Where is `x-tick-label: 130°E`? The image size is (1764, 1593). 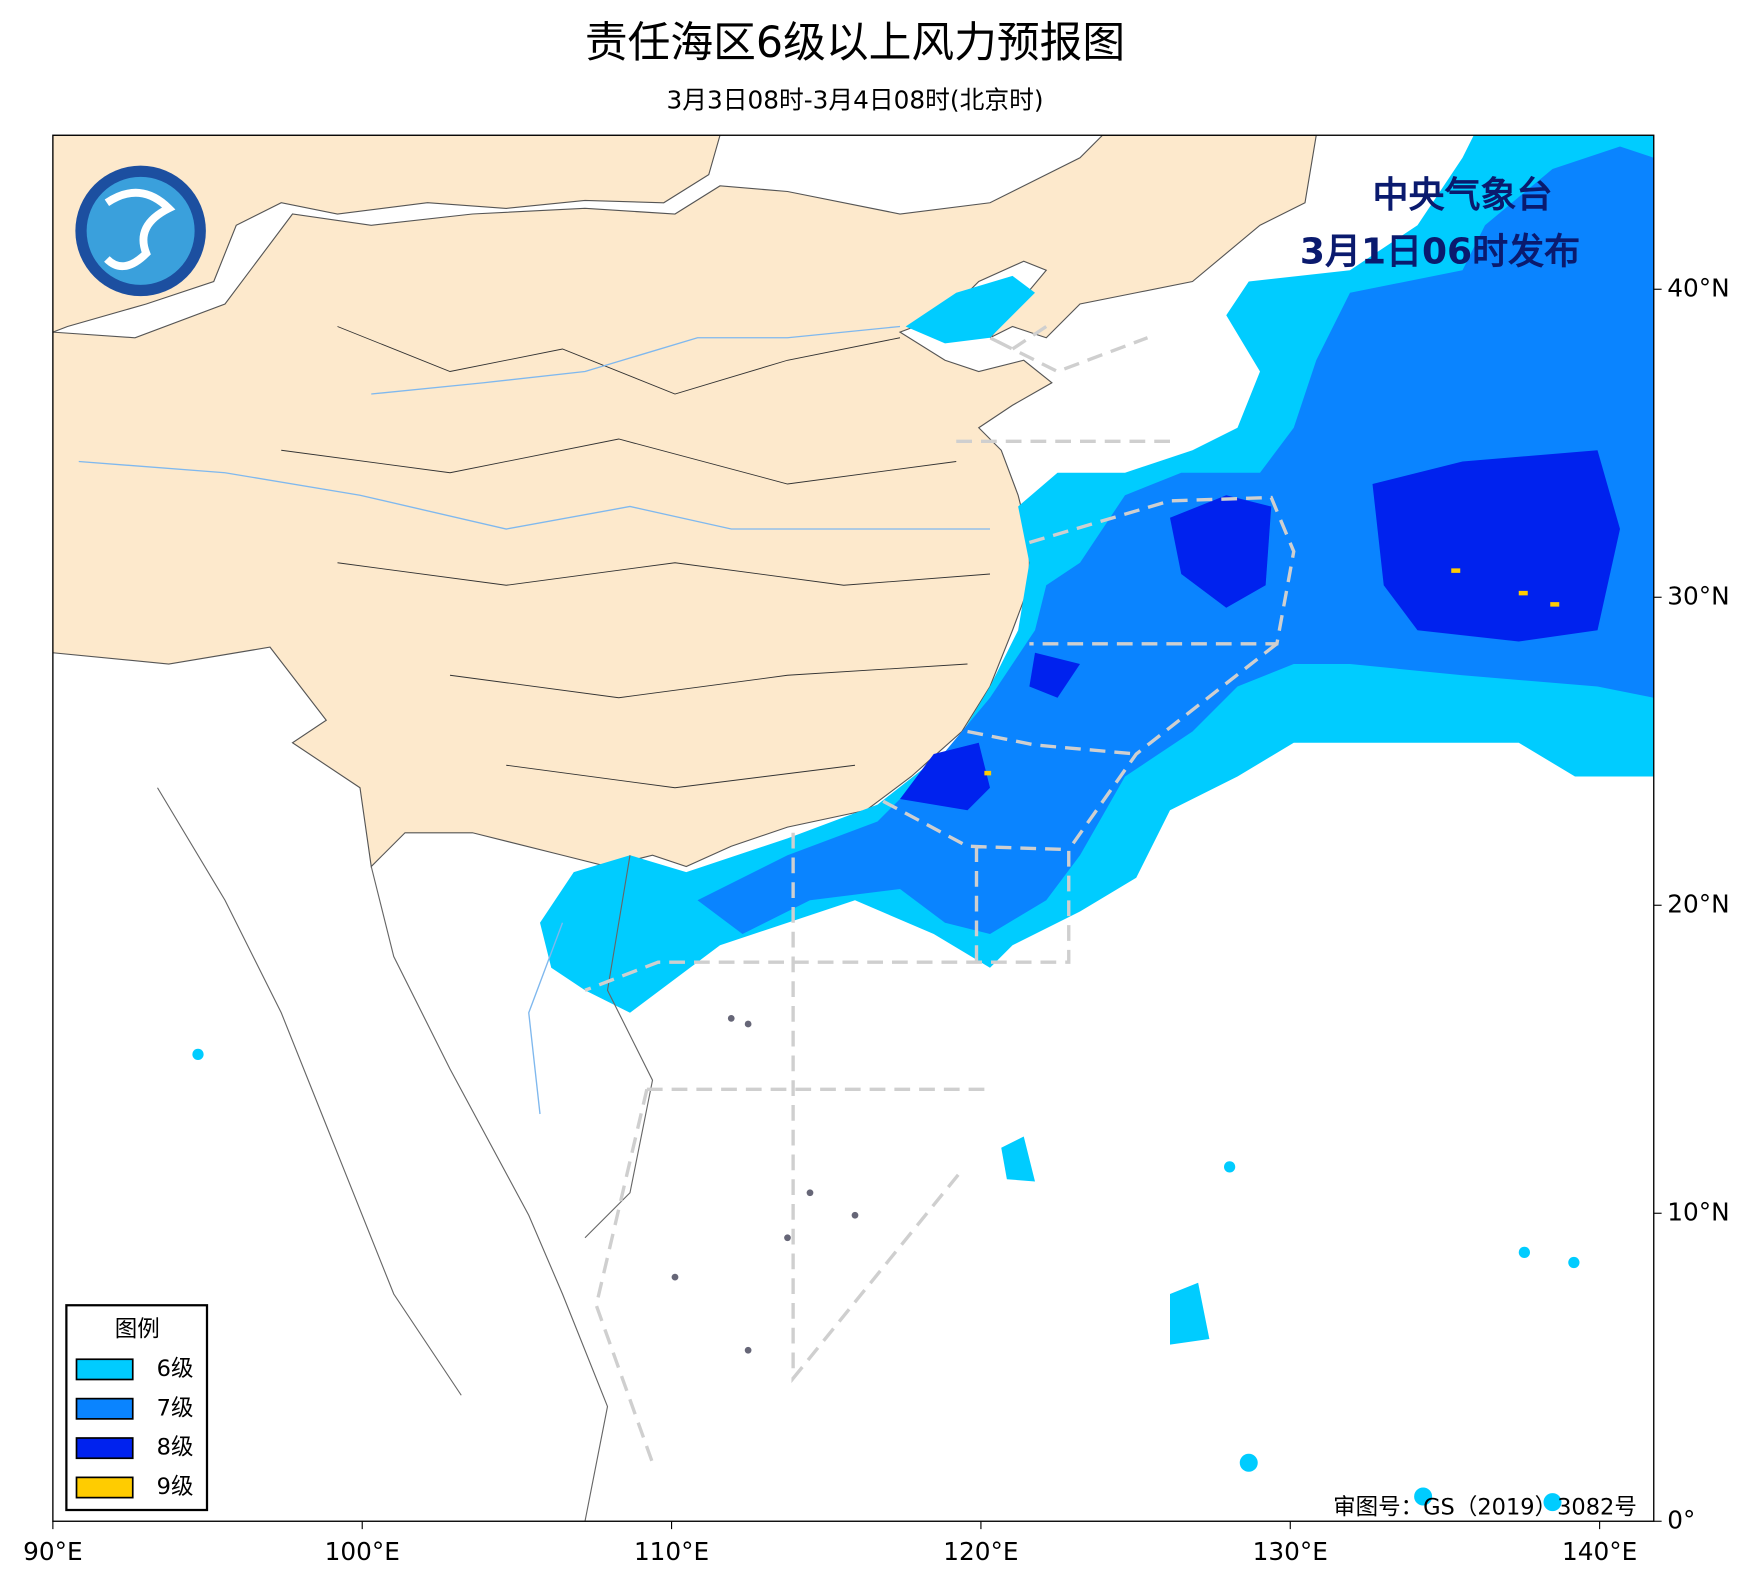 x-tick-label: 130°E is located at coordinates (1290, 1551).